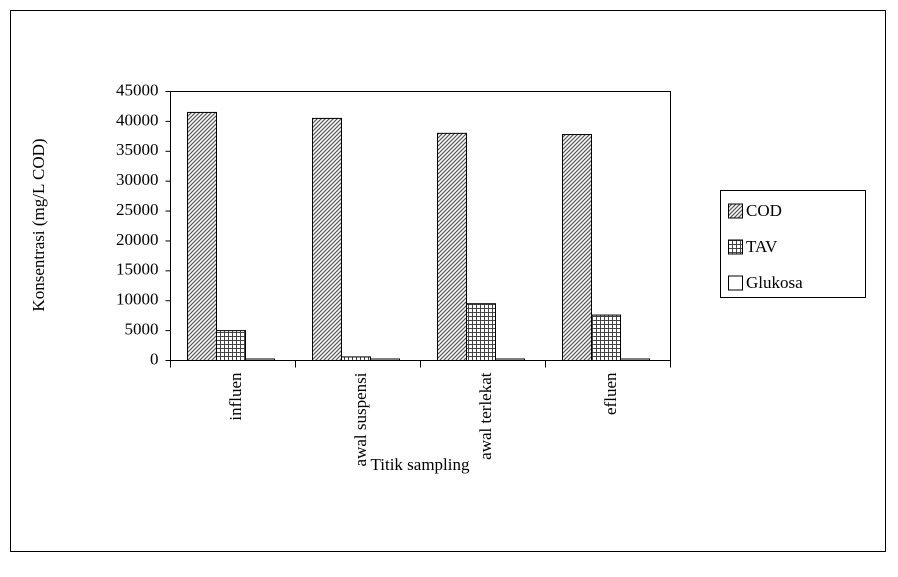 This screenshot has width=898, height=577. I want to click on x-axis-title: Titik sampling, so click(420, 464).